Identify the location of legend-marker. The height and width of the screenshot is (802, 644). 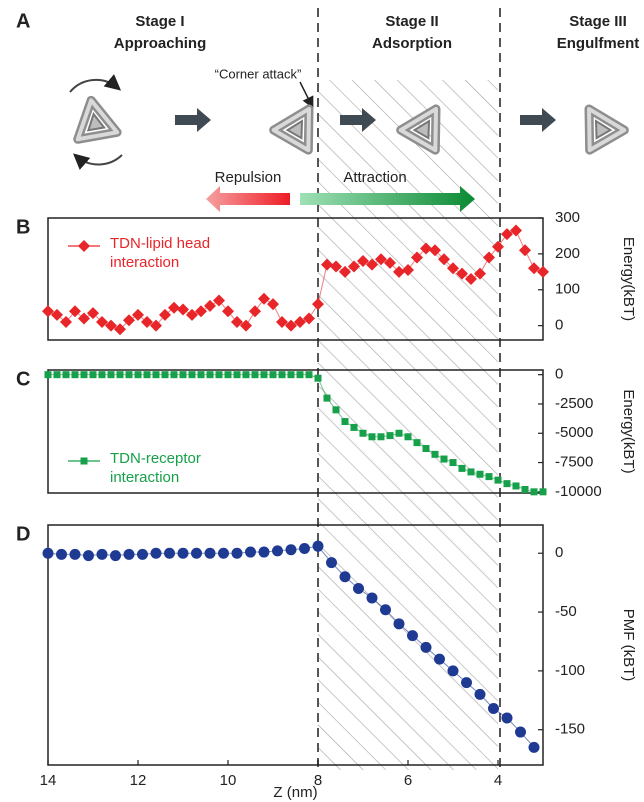
(84, 246).